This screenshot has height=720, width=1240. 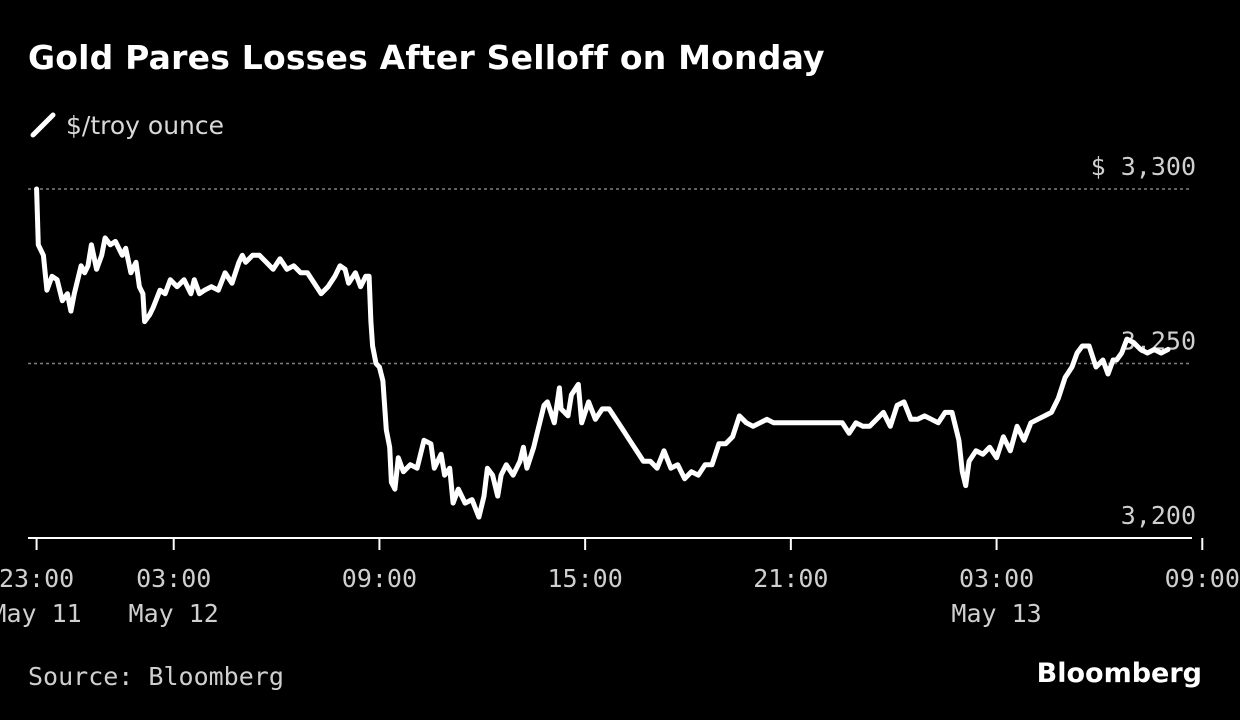 I want to click on legend: $/troy ounce, so click(x=127, y=125).